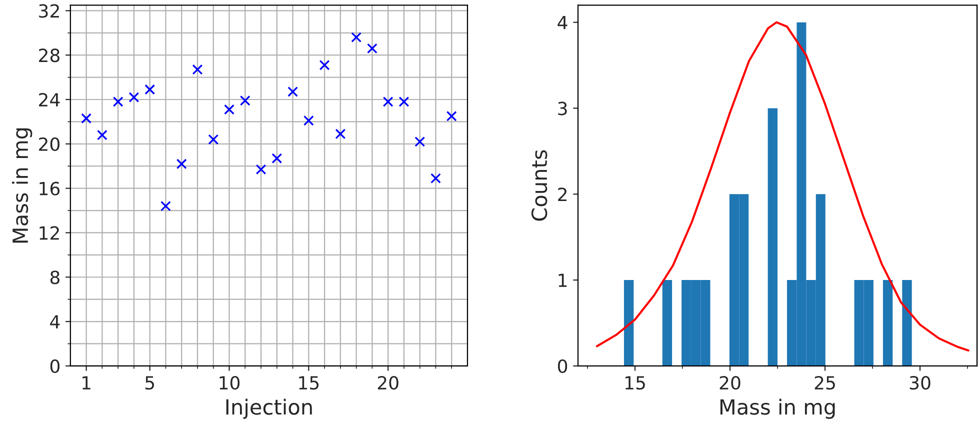 This screenshot has width=978, height=428. I want to click on x-tick-label: 1, so click(86, 383).